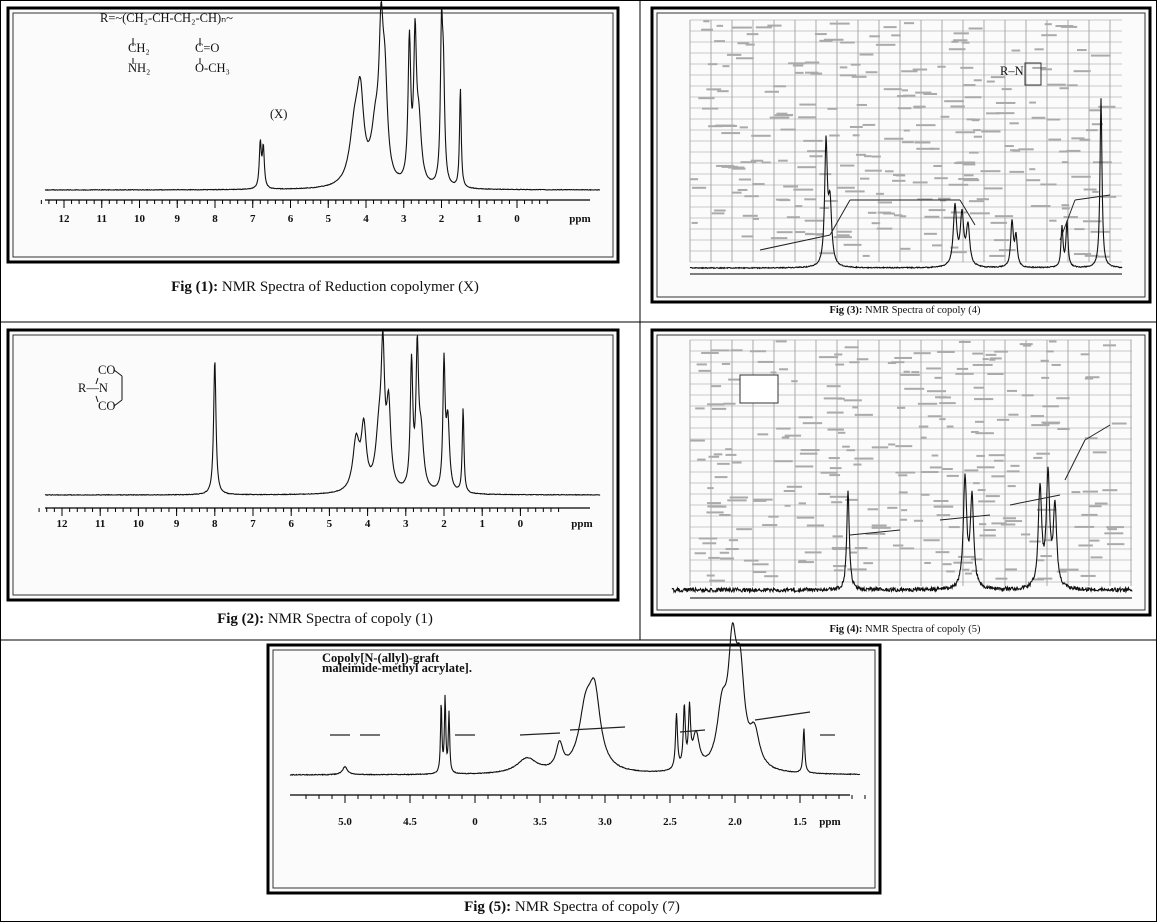 This screenshot has width=1157, height=922. Describe the element at coordinates (581, 524) in the screenshot. I see `axis-unit: ppm` at that location.